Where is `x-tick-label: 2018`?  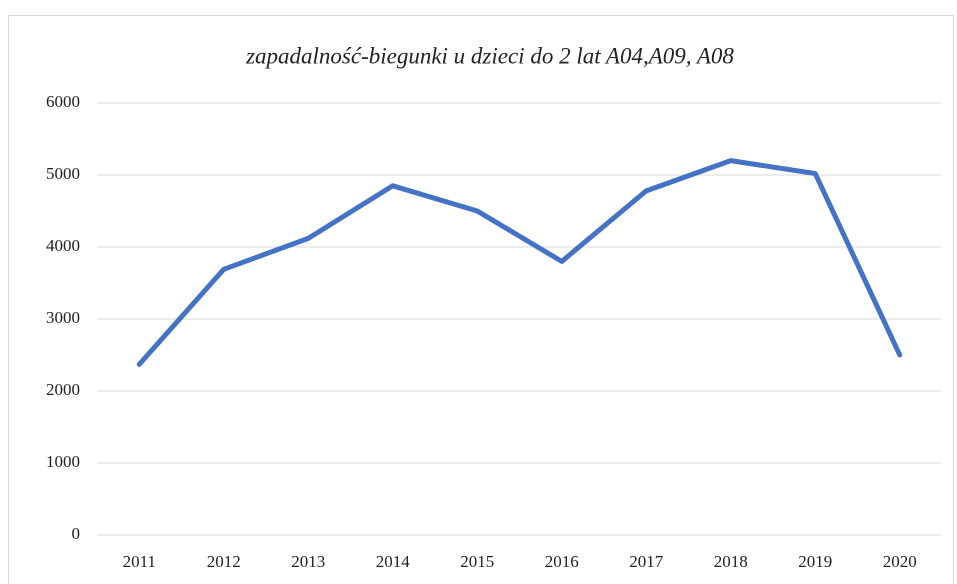
x-tick-label: 2018 is located at coordinates (731, 561).